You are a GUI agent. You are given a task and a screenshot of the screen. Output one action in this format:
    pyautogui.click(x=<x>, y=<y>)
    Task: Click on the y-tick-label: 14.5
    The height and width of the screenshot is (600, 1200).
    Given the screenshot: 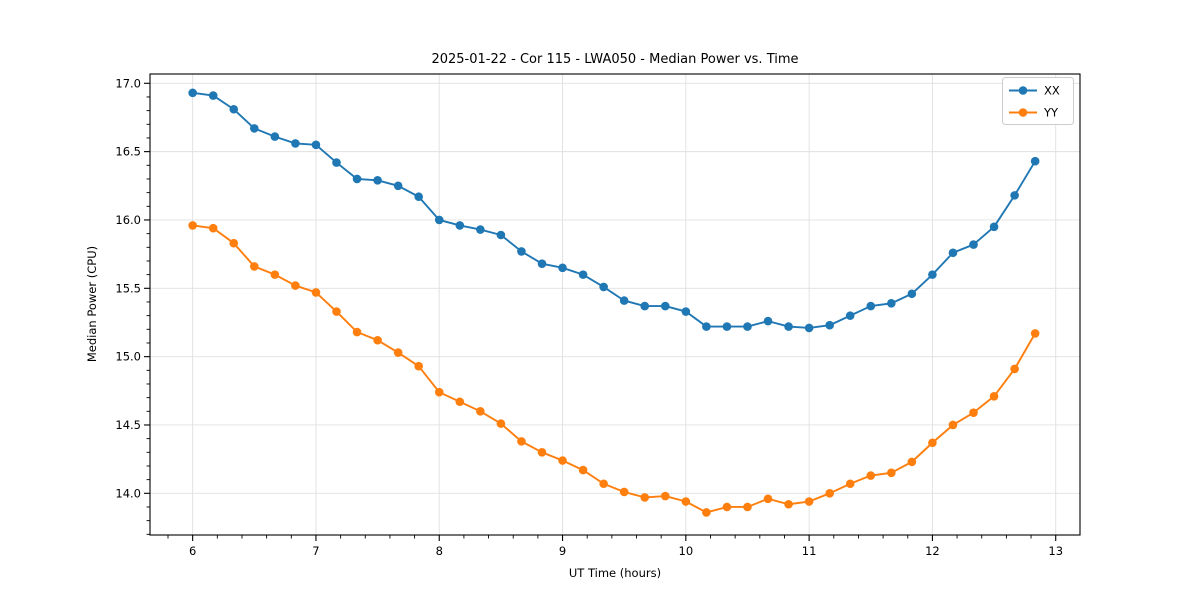 What is the action you would take?
    pyautogui.click(x=128, y=425)
    